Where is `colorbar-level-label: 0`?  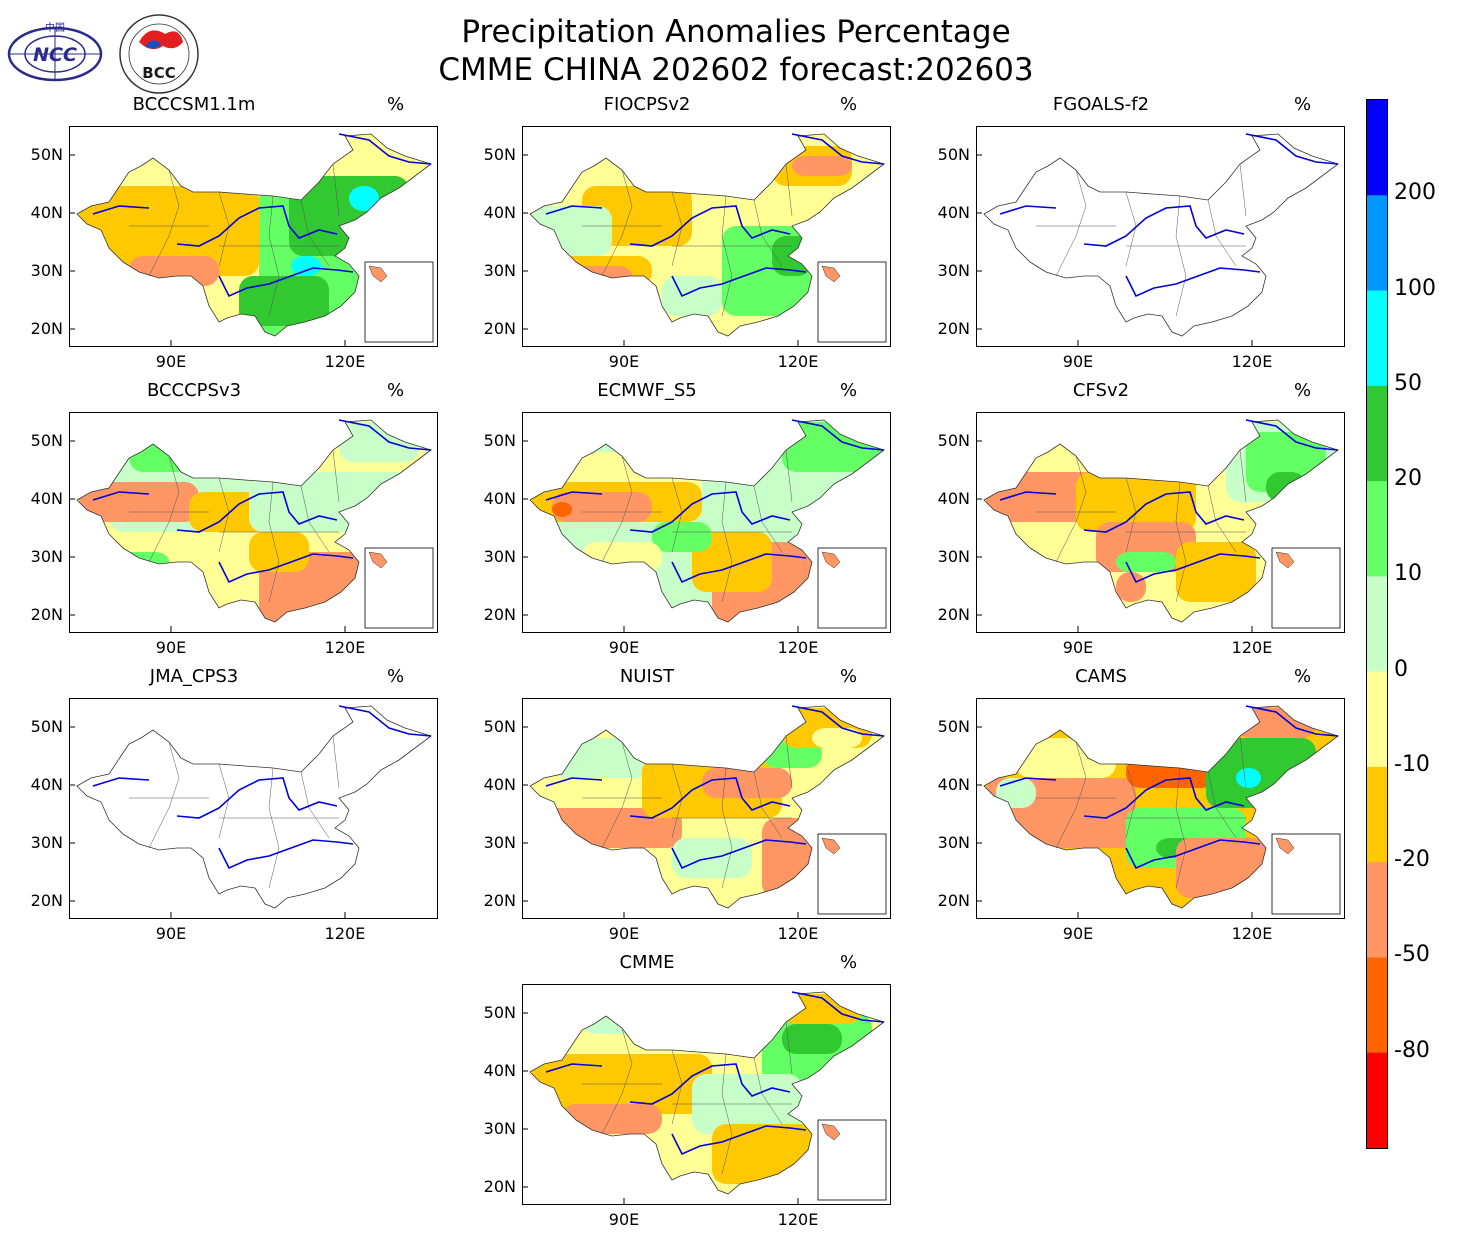 colorbar-level-label: 0 is located at coordinates (1401, 669).